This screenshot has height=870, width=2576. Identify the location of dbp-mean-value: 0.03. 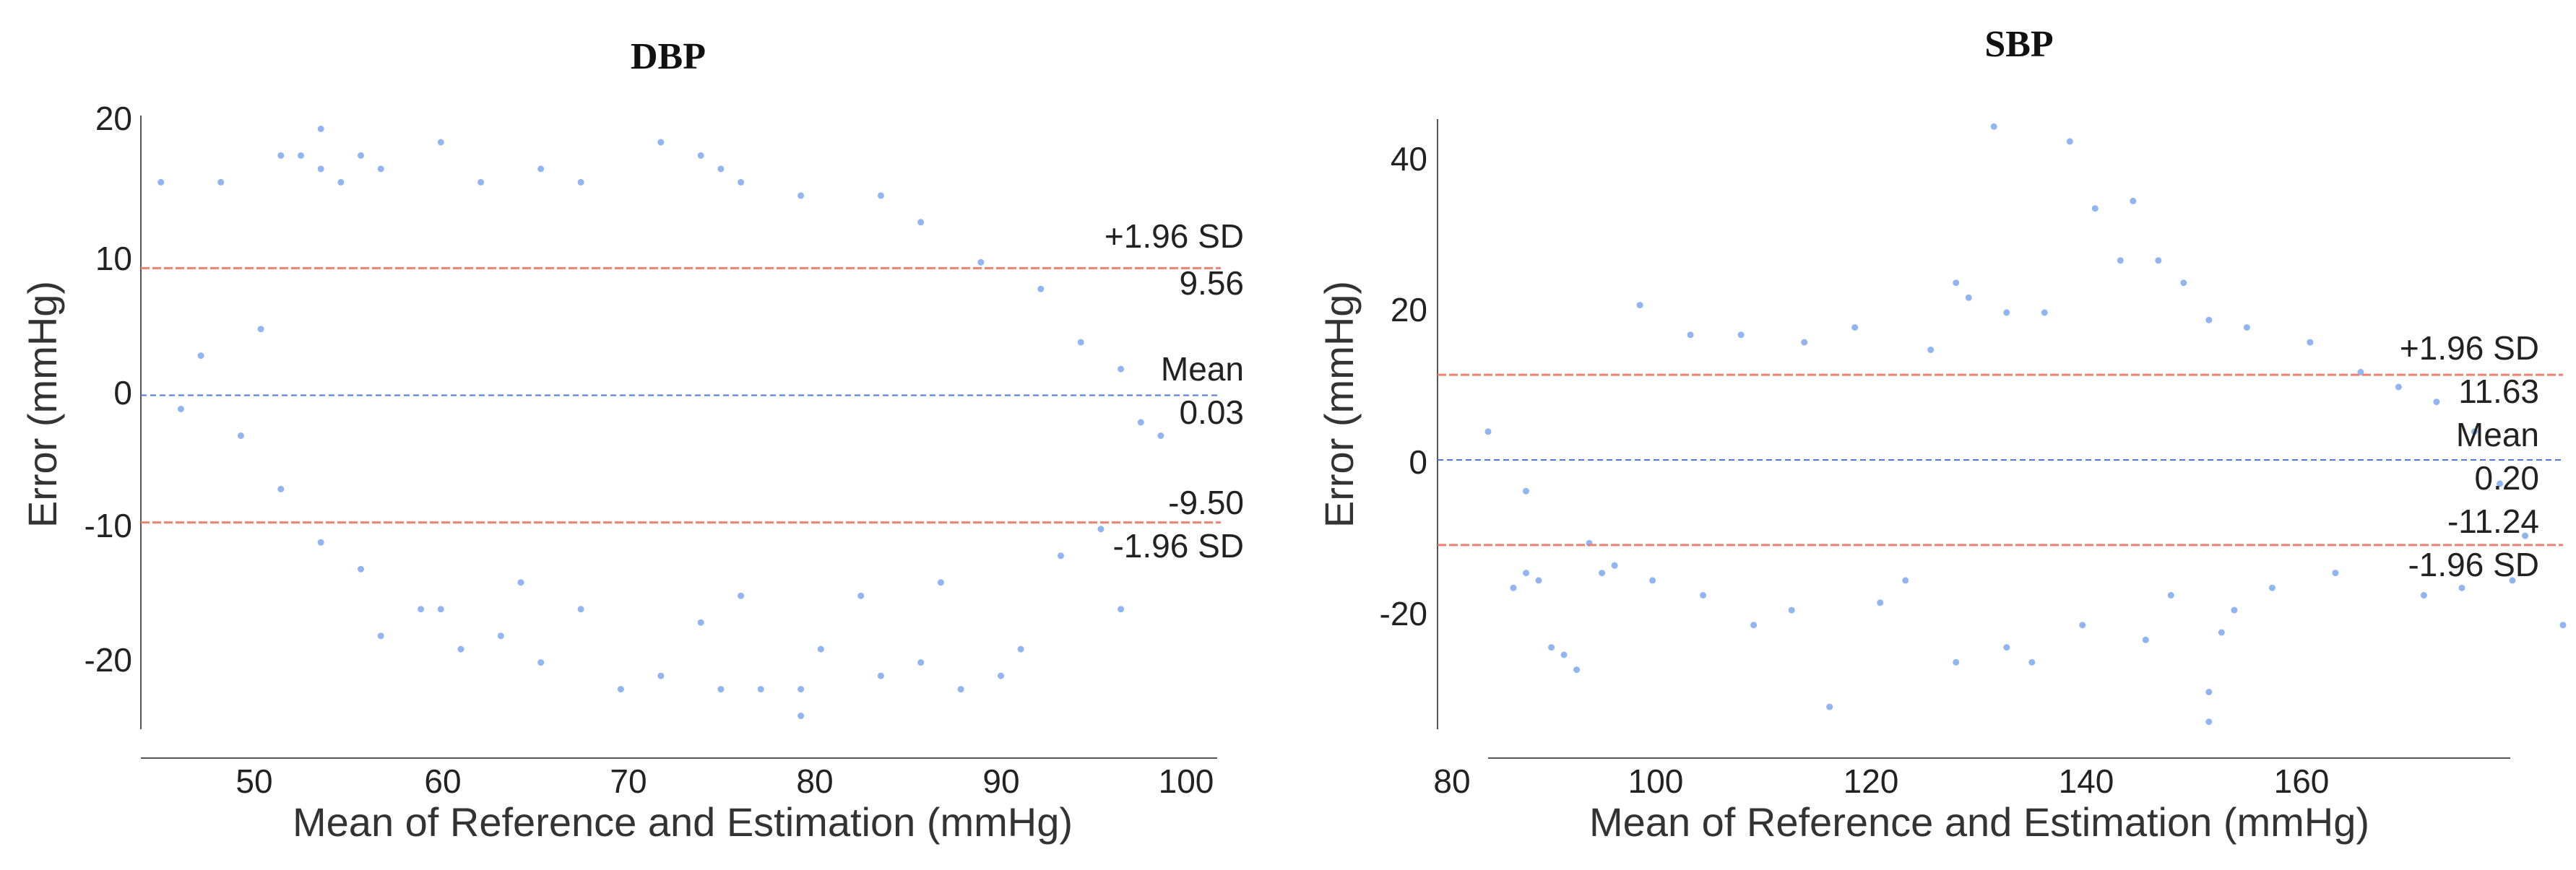
(1211, 412).